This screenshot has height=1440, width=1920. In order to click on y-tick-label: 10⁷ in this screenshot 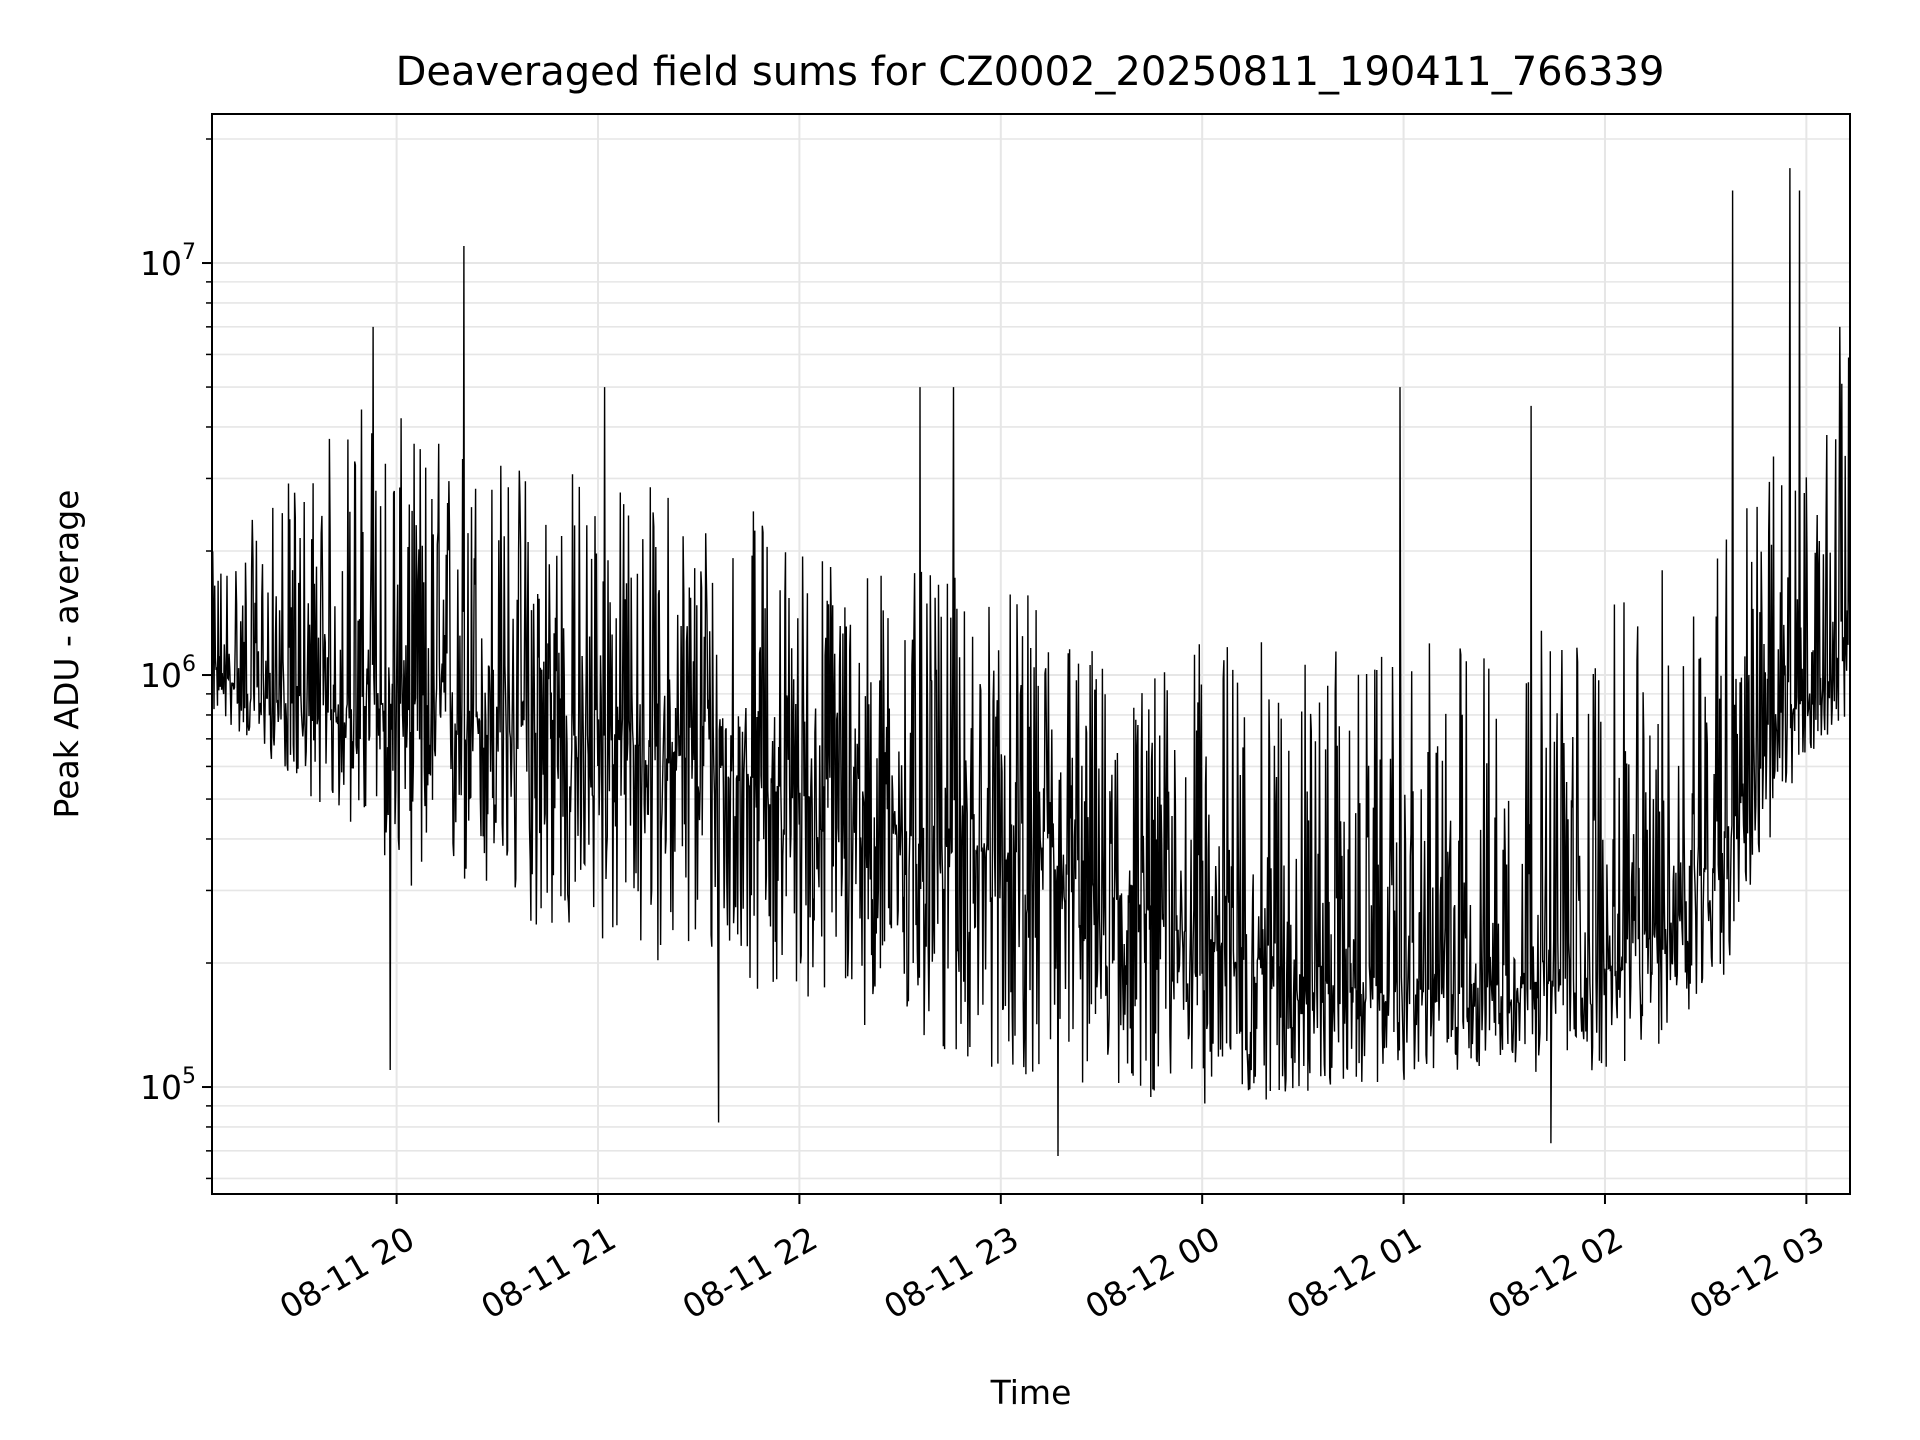, I will do `click(168, 261)`.